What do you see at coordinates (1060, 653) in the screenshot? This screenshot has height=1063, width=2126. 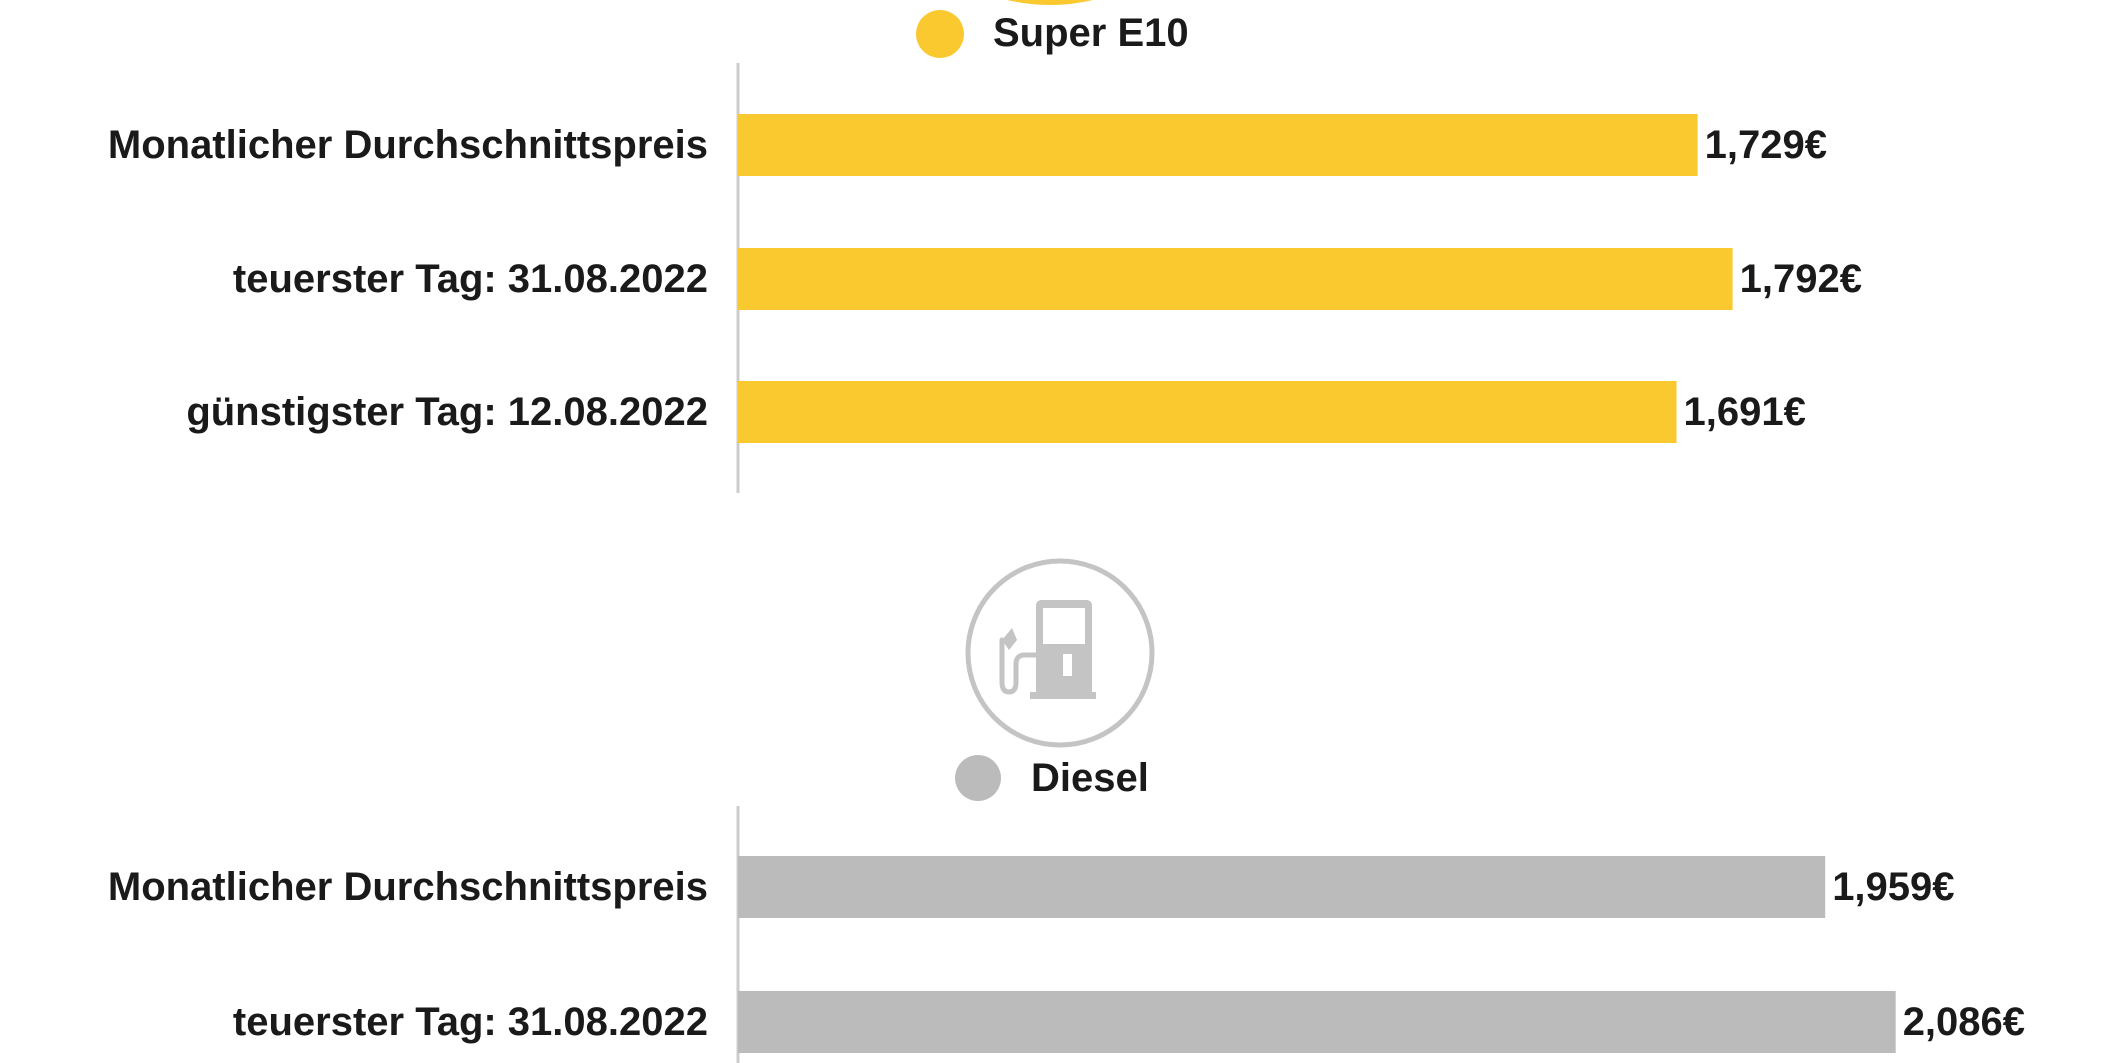 I see `fuel-pump-icon` at bounding box center [1060, 653].